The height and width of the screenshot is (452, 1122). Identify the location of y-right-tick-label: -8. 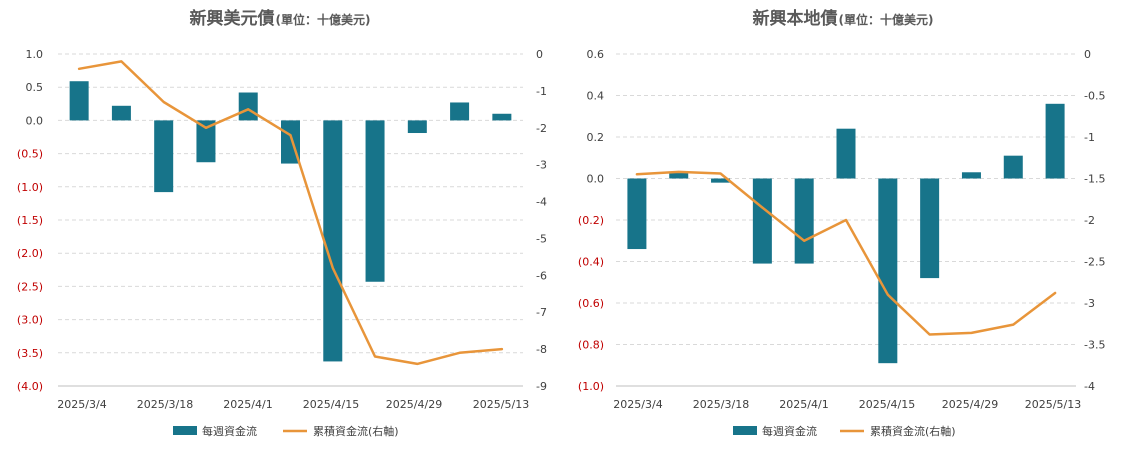
(541, 349).